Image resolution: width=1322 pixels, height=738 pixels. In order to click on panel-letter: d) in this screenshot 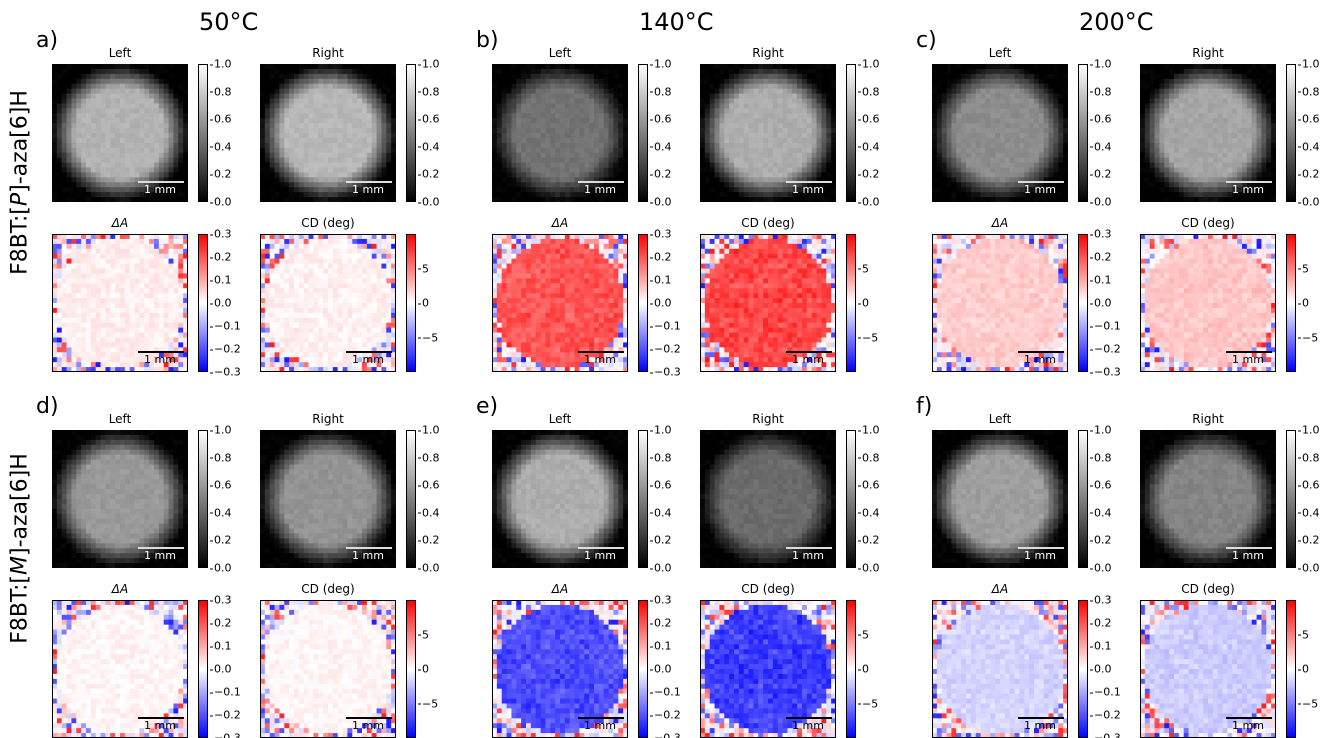, I will do `click(47, 406)`.